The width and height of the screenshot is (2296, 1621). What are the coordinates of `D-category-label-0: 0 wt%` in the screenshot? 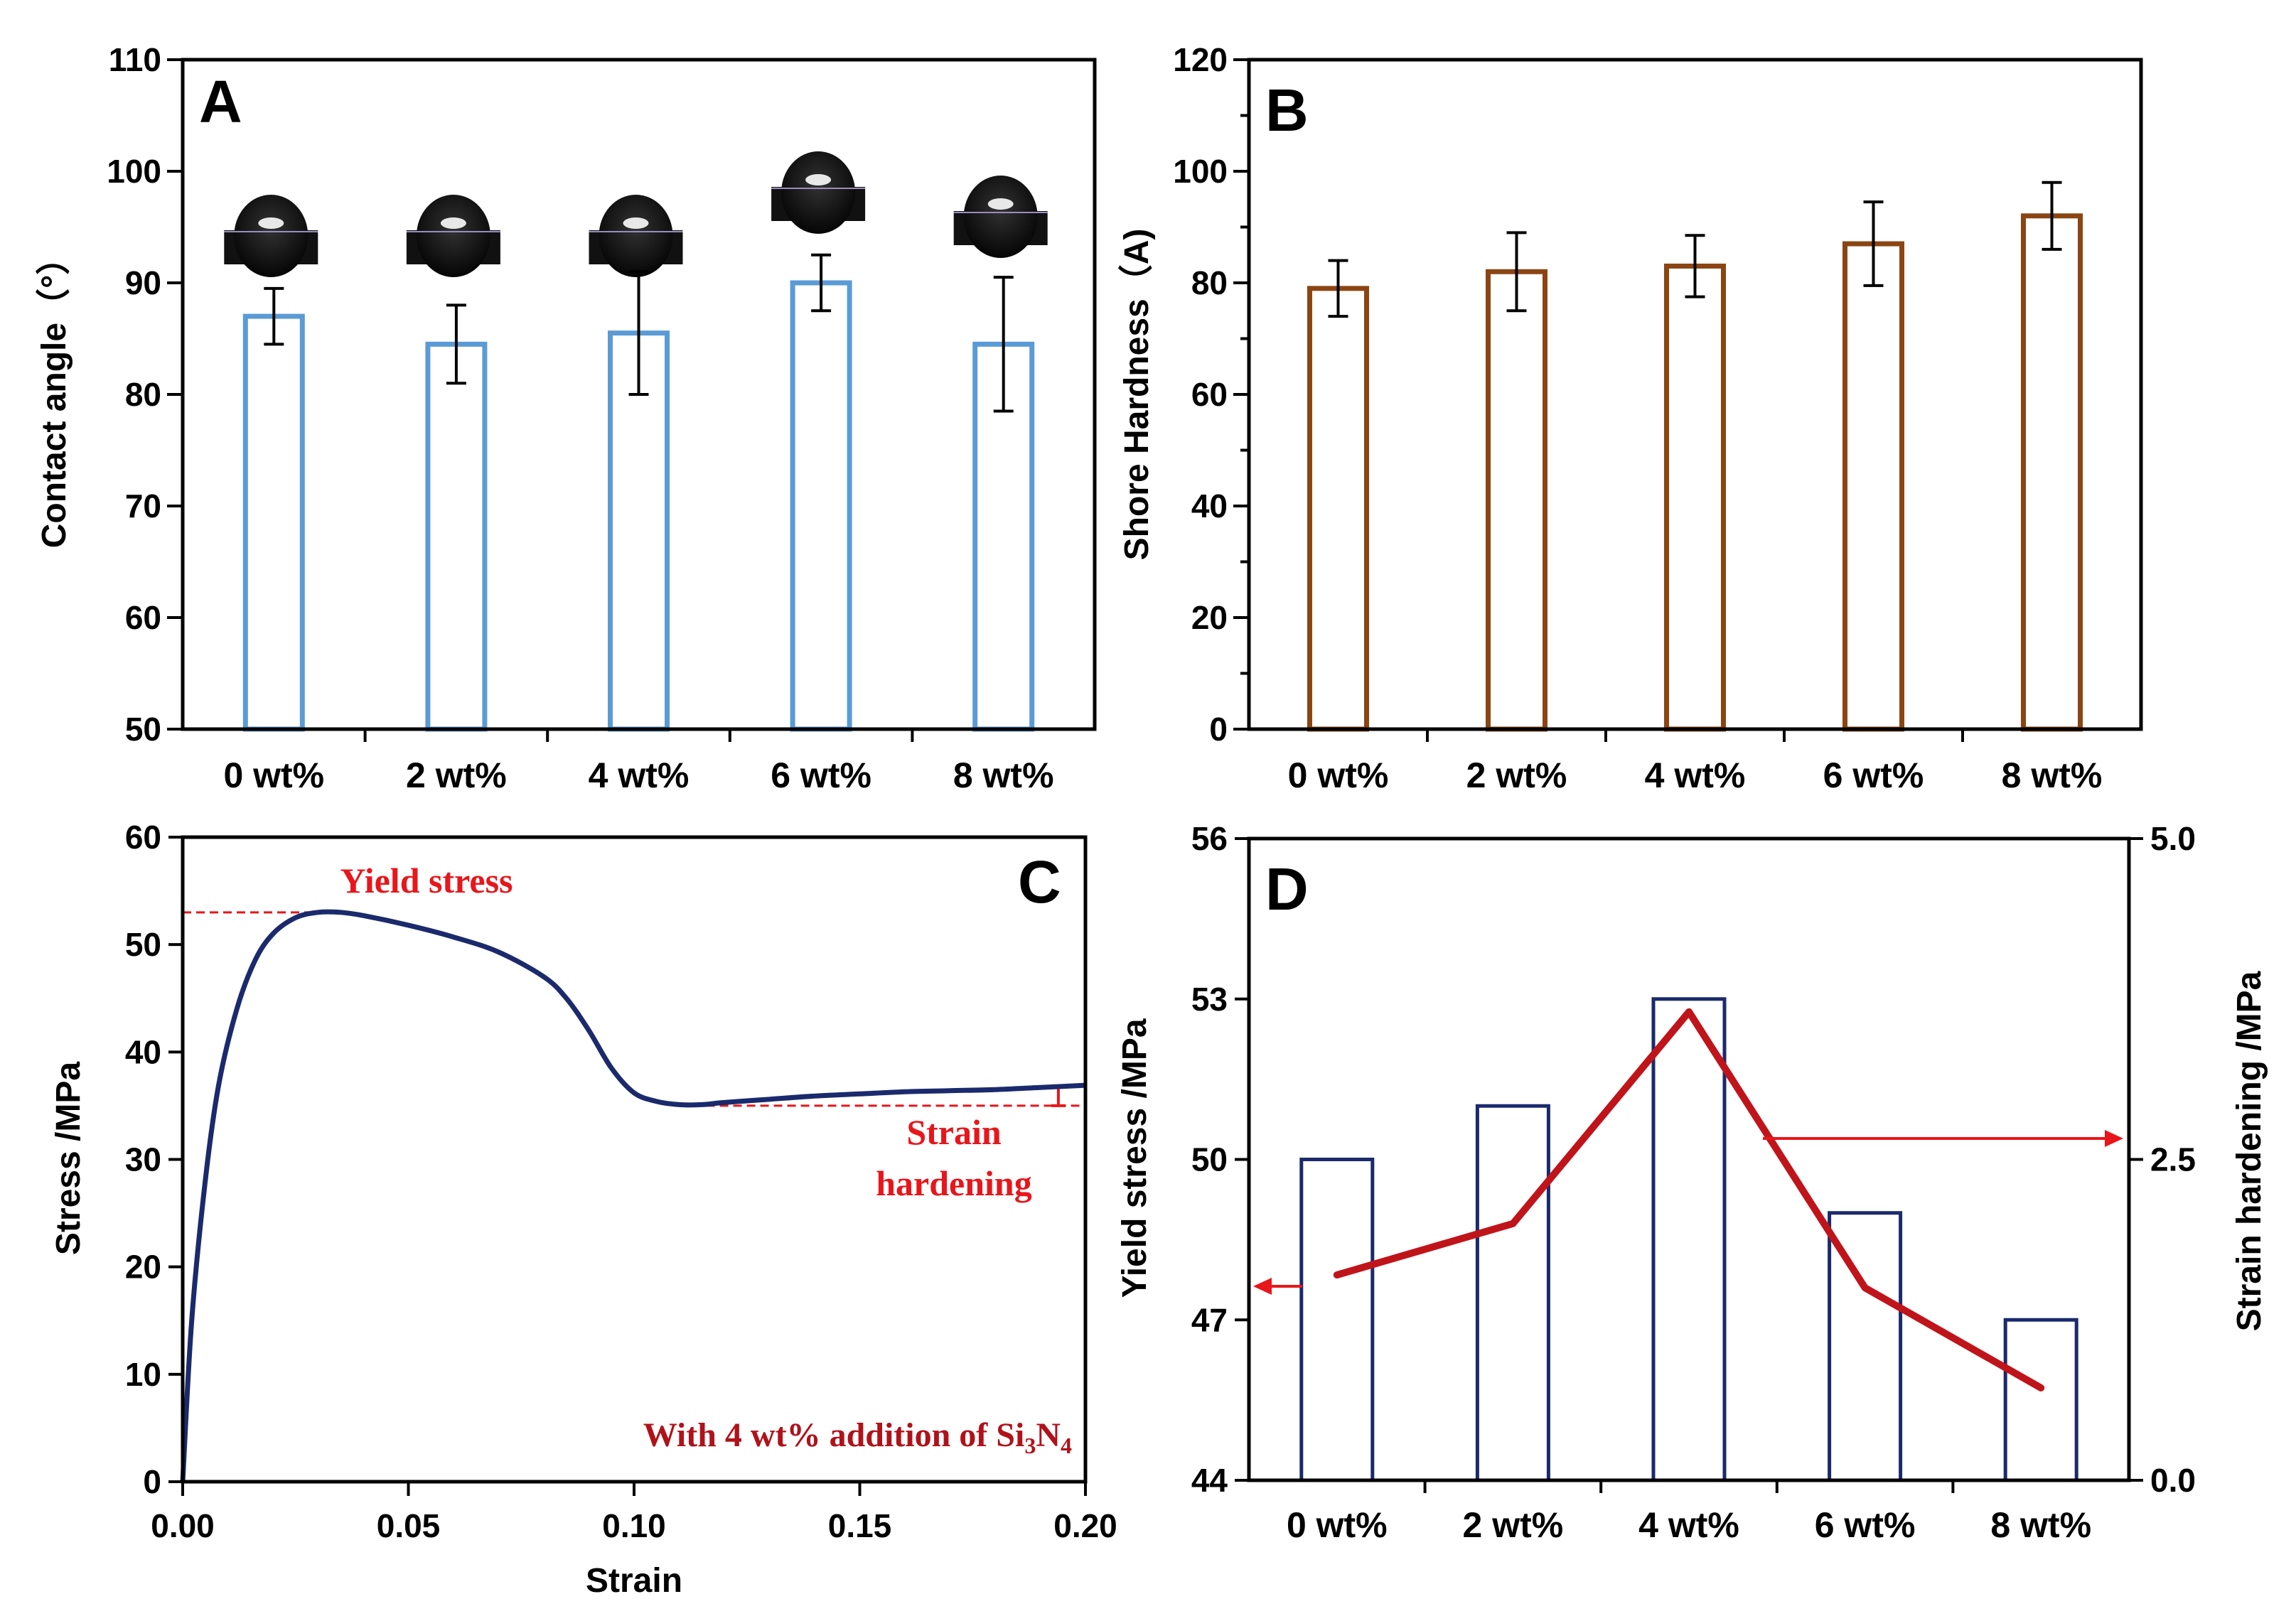 It's located at (1337, 1525).